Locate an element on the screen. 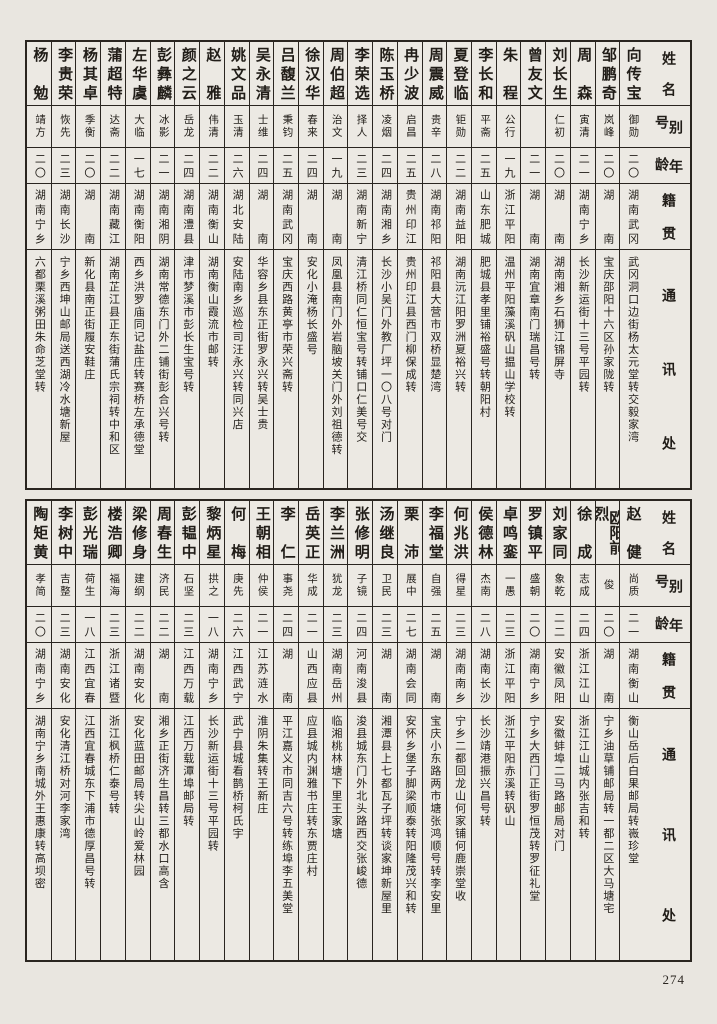 The image size is (717, 1024). person-column: 李贵荣 恢先 二三 湖南长沙 宁乡西坤山邮局送西湖冷水塘新屋 is located at coordinates (64, 265).